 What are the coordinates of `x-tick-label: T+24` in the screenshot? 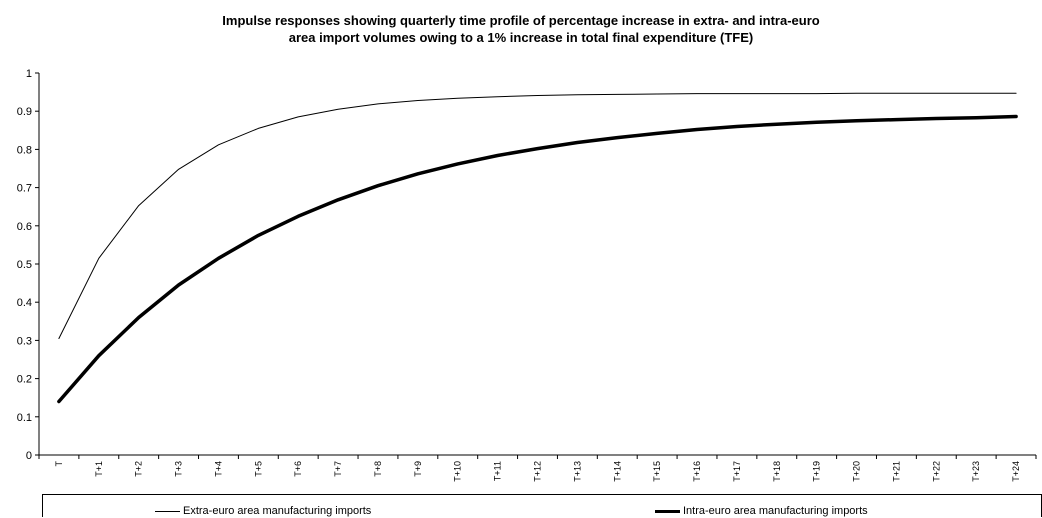 It's located at (1016, 471).